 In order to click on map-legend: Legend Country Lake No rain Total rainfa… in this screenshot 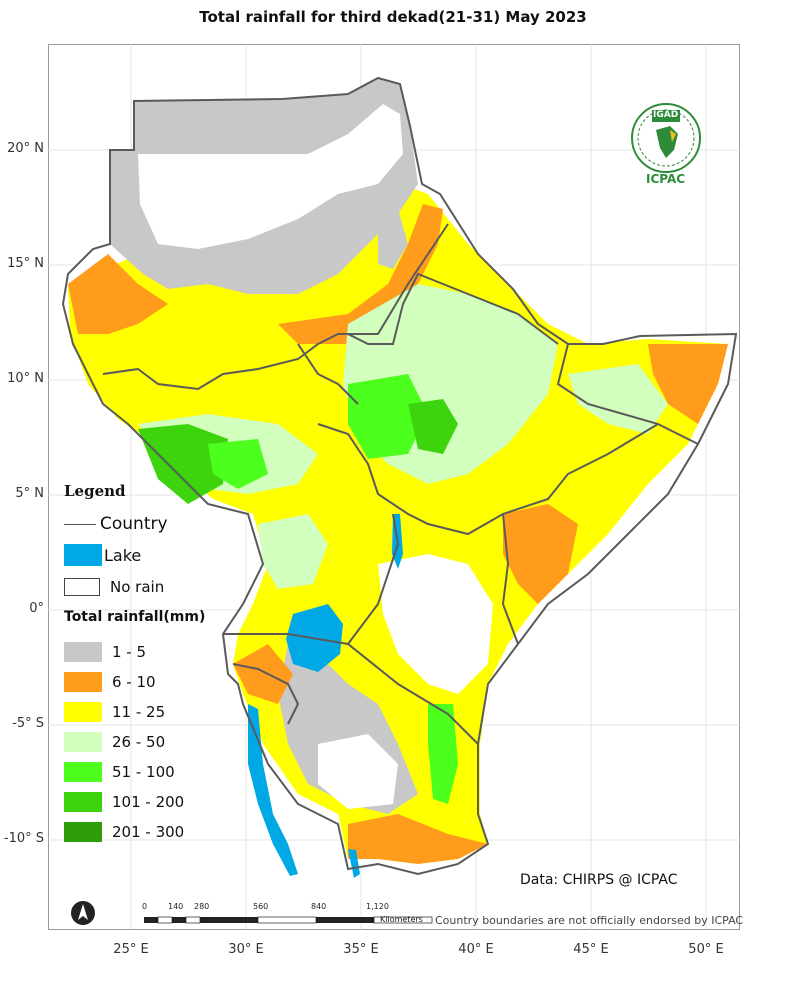, I will do `click(134, 662)`.